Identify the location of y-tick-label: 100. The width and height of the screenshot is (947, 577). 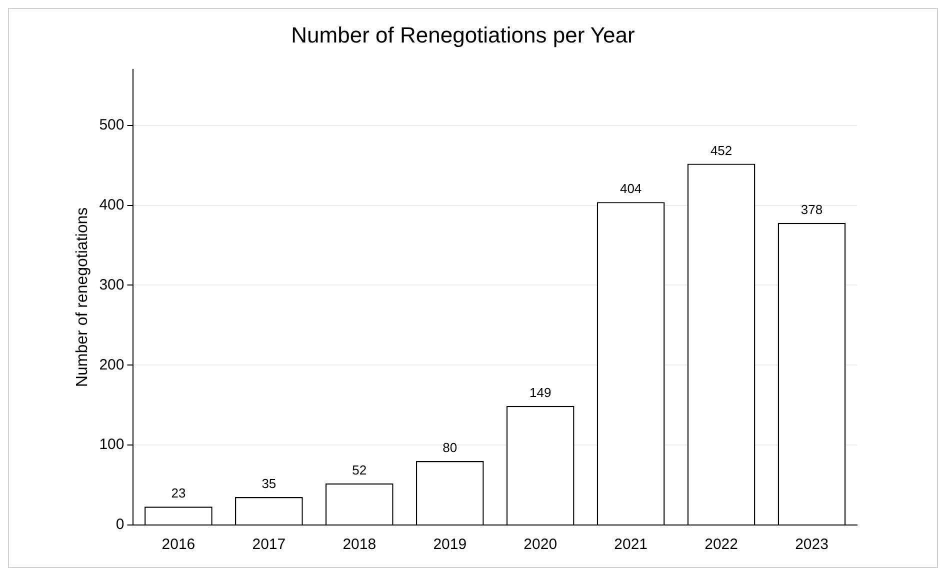
(111, 445).